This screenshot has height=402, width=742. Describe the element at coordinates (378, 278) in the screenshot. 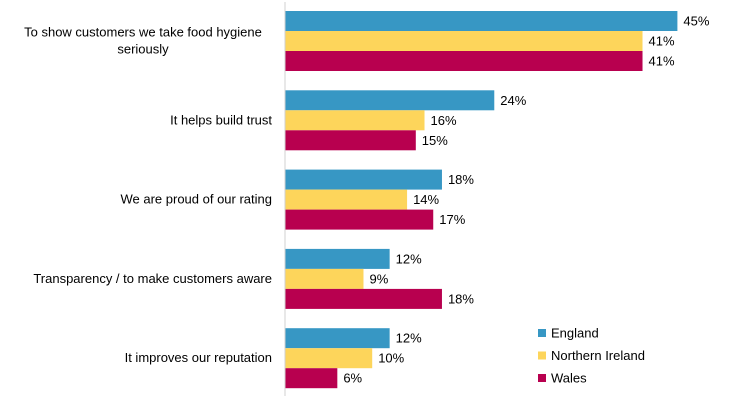

I see `data-label: 9%` at that location.